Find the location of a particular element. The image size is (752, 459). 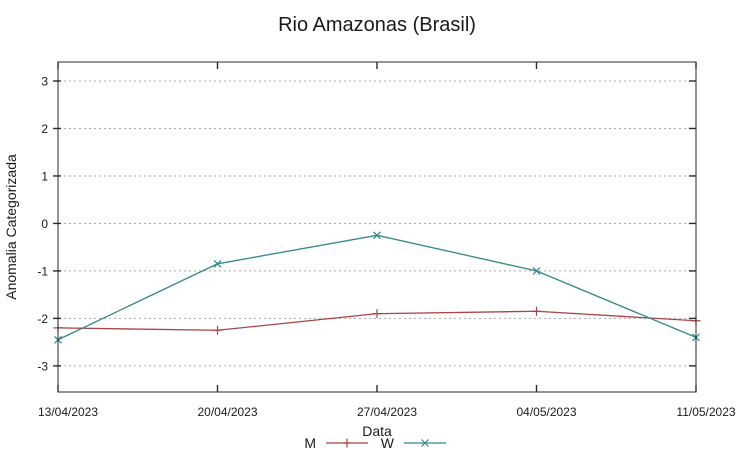

y-tick-label: -2 is located at coordinates (42, 319).